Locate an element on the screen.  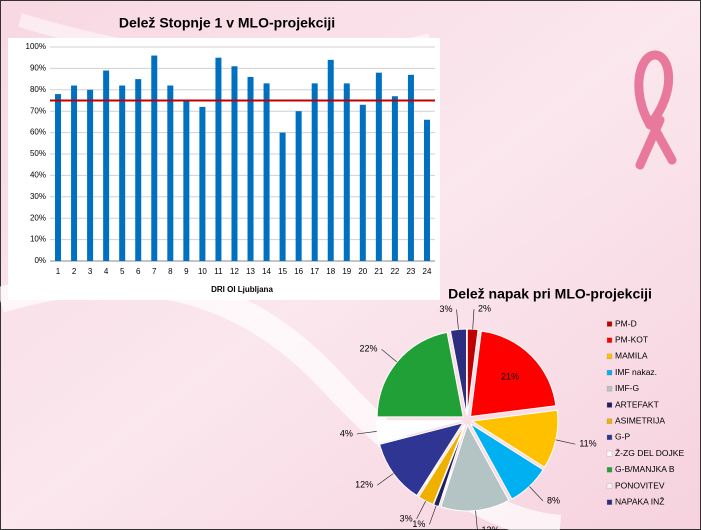
y-tick-label: 80% is located at coordinates (38, 89).